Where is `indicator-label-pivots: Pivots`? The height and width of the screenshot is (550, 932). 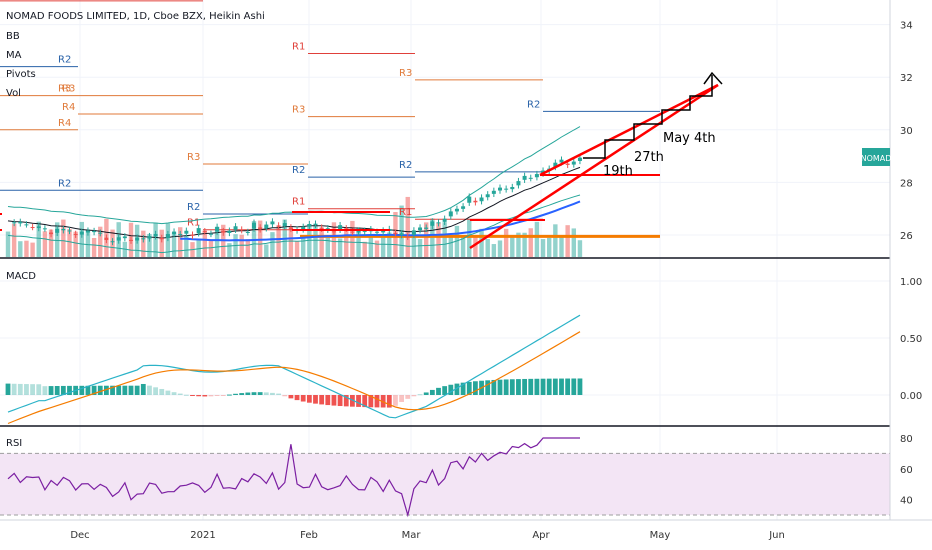 indicator-label-pivots: Pivots is located at coordinates (21, 74).